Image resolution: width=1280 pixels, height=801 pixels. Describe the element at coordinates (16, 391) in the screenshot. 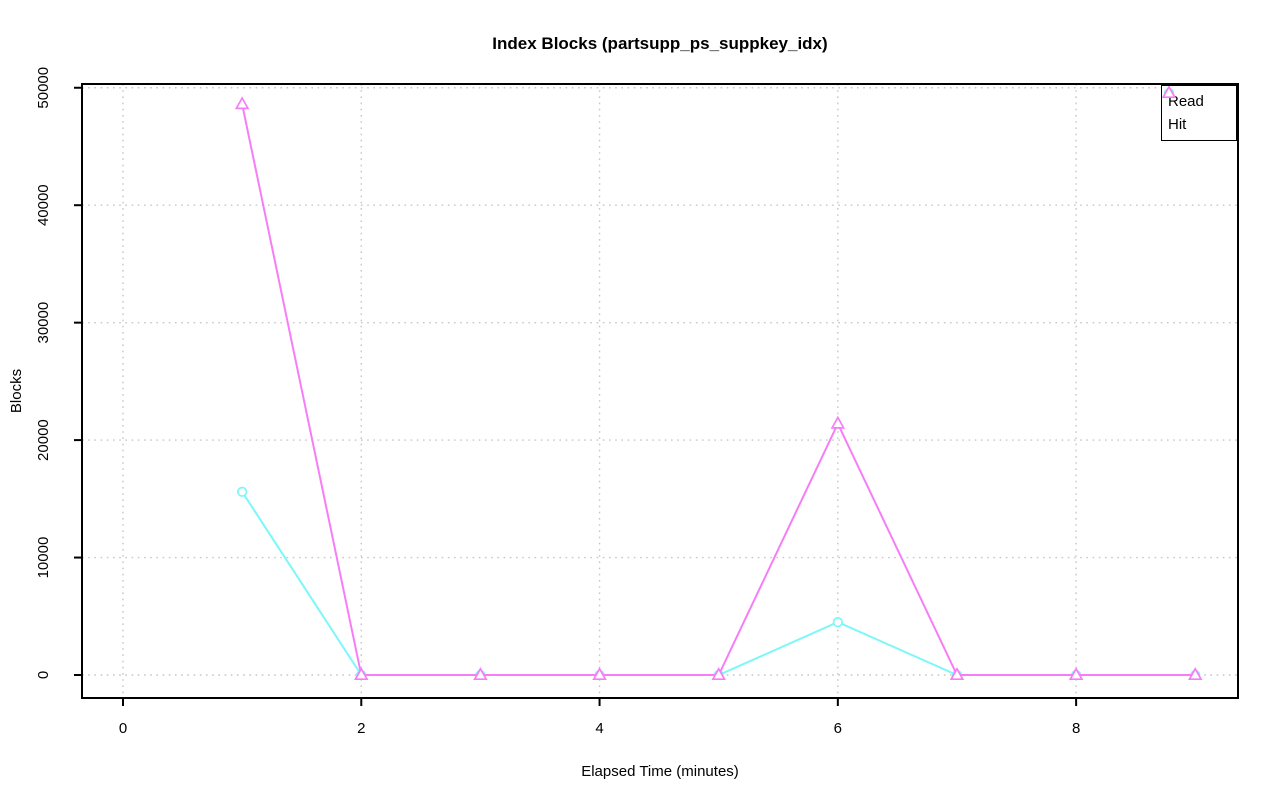

I see `y-axis-title: Blocks` at that location.